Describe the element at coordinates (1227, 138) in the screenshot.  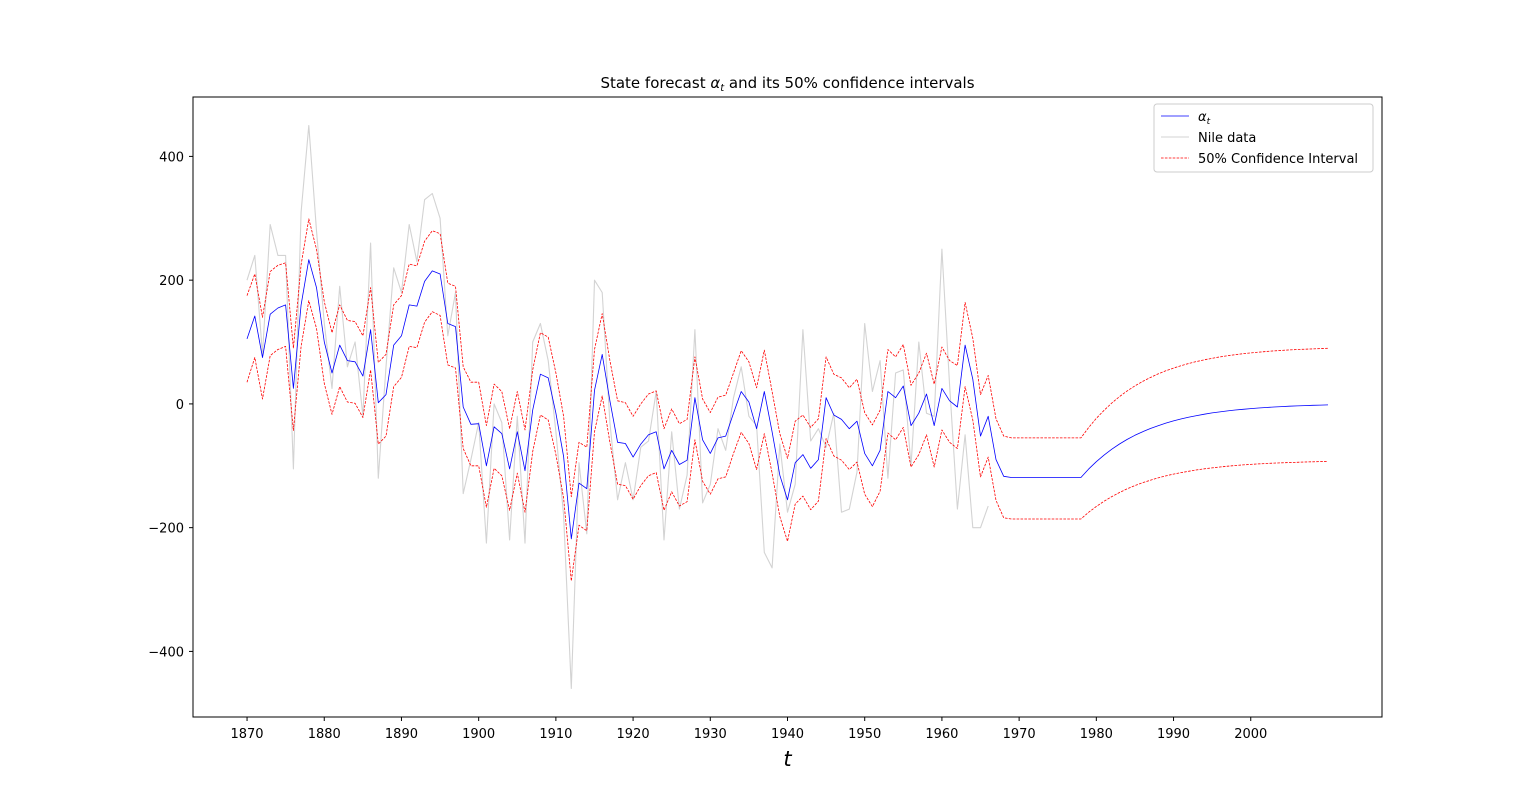
I see `legend-label: Nile data` at that location.